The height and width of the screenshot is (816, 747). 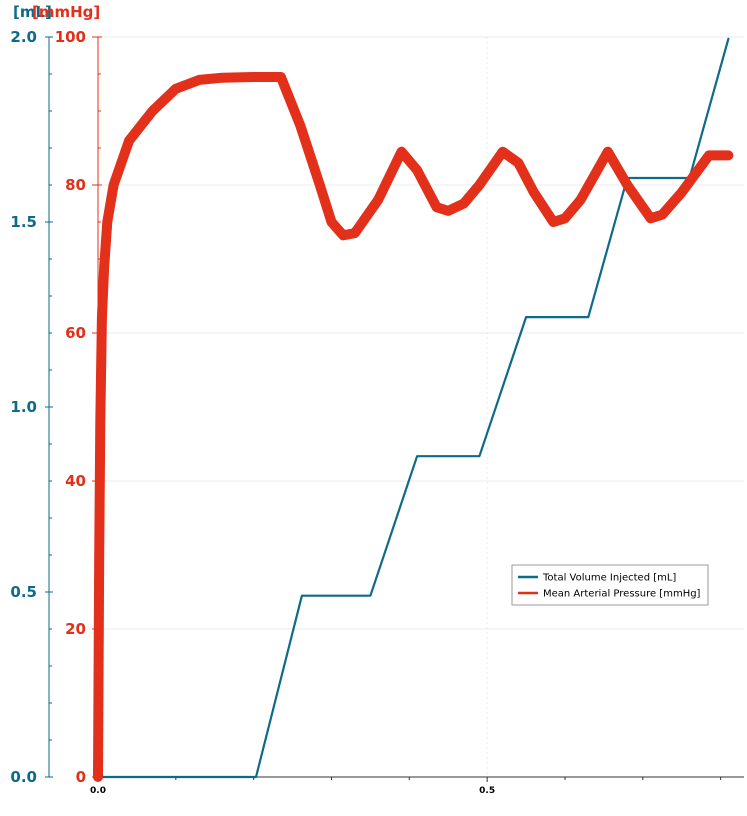 I want to click on y-mid-tick-label: 100, so click(x=70, y=37).